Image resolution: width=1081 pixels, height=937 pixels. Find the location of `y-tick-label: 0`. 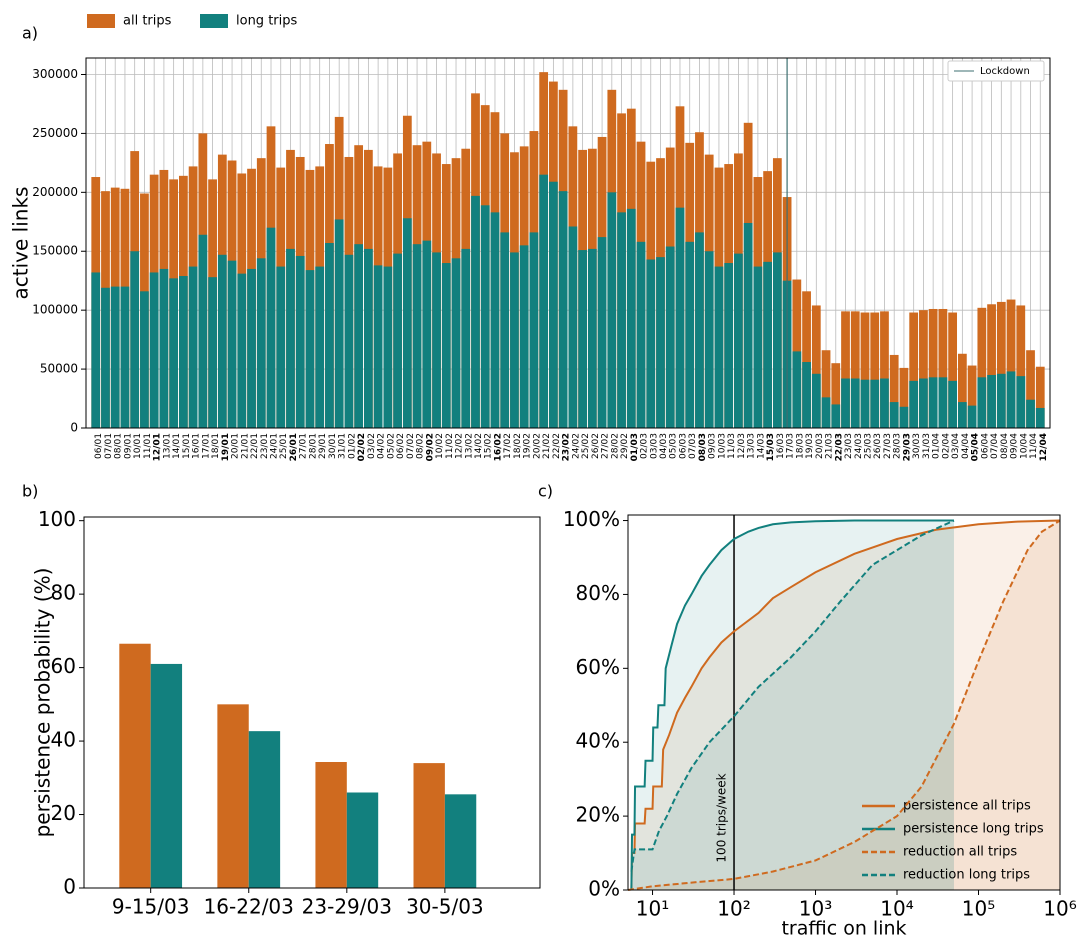

y-tick-label: 0 is located at coordinates (74, 428).